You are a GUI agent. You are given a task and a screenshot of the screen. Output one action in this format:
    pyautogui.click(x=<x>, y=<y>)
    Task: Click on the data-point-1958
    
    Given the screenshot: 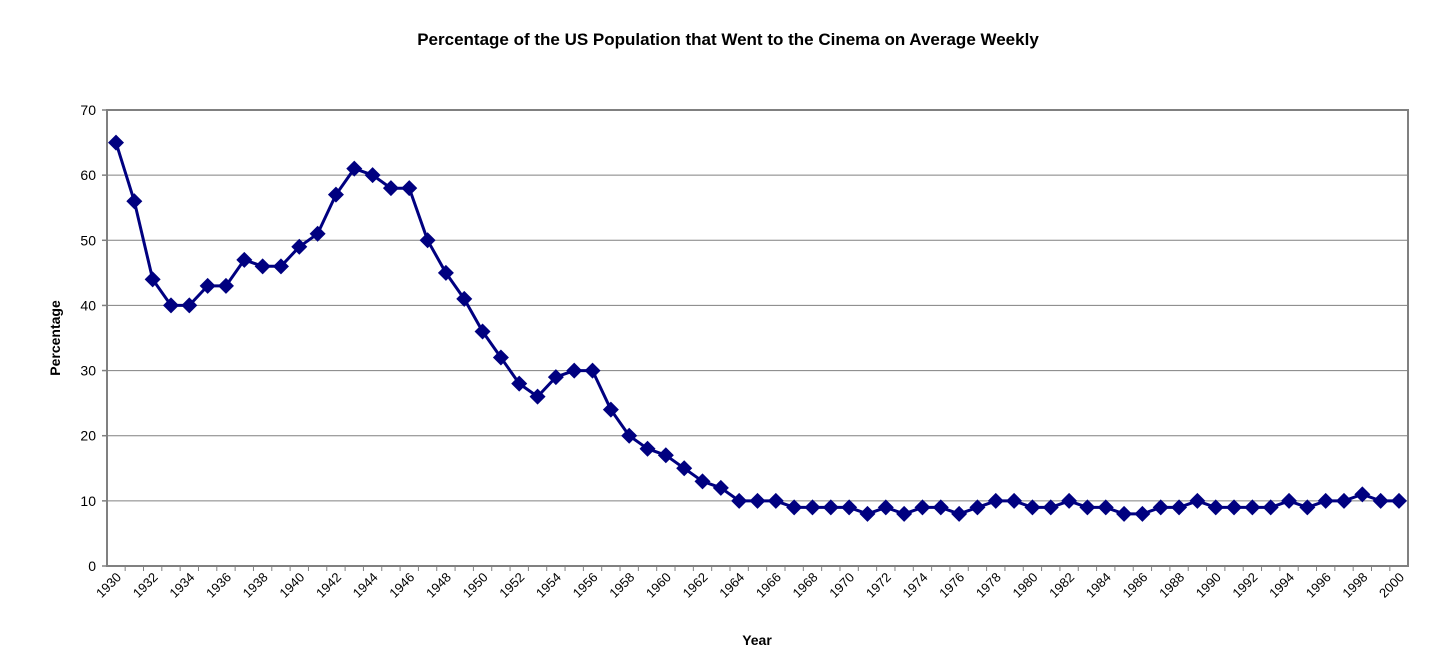 What is the action you would take?
    pyautogui.click(x=629, y=435)
    